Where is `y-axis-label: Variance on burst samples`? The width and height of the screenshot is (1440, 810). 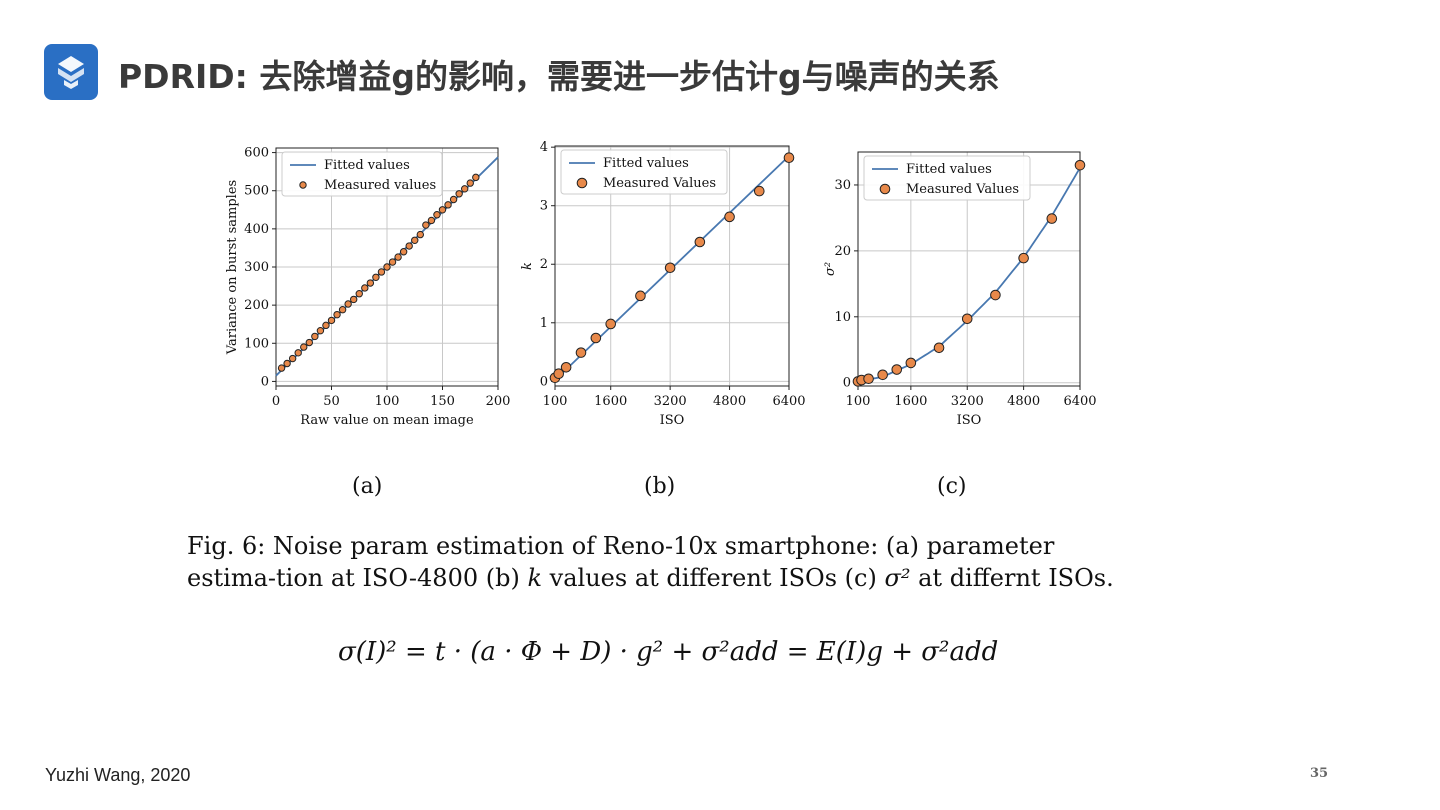 y-axis-label: Variance on burst samples is located at coordinates (232, 267).